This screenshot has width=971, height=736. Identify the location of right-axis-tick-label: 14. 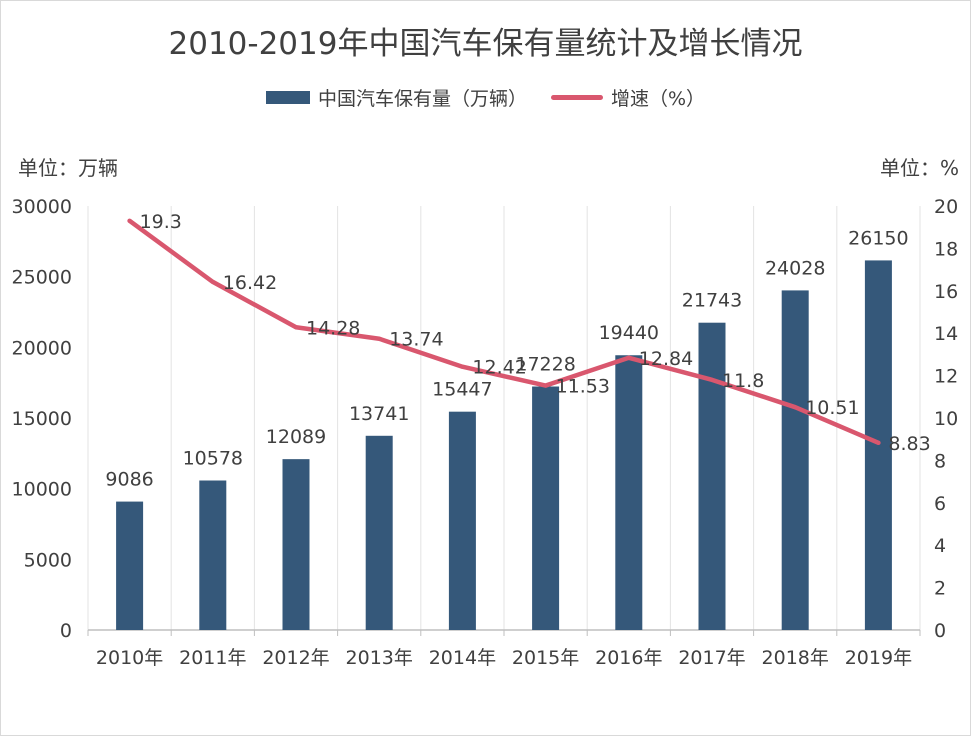
(946, 334).